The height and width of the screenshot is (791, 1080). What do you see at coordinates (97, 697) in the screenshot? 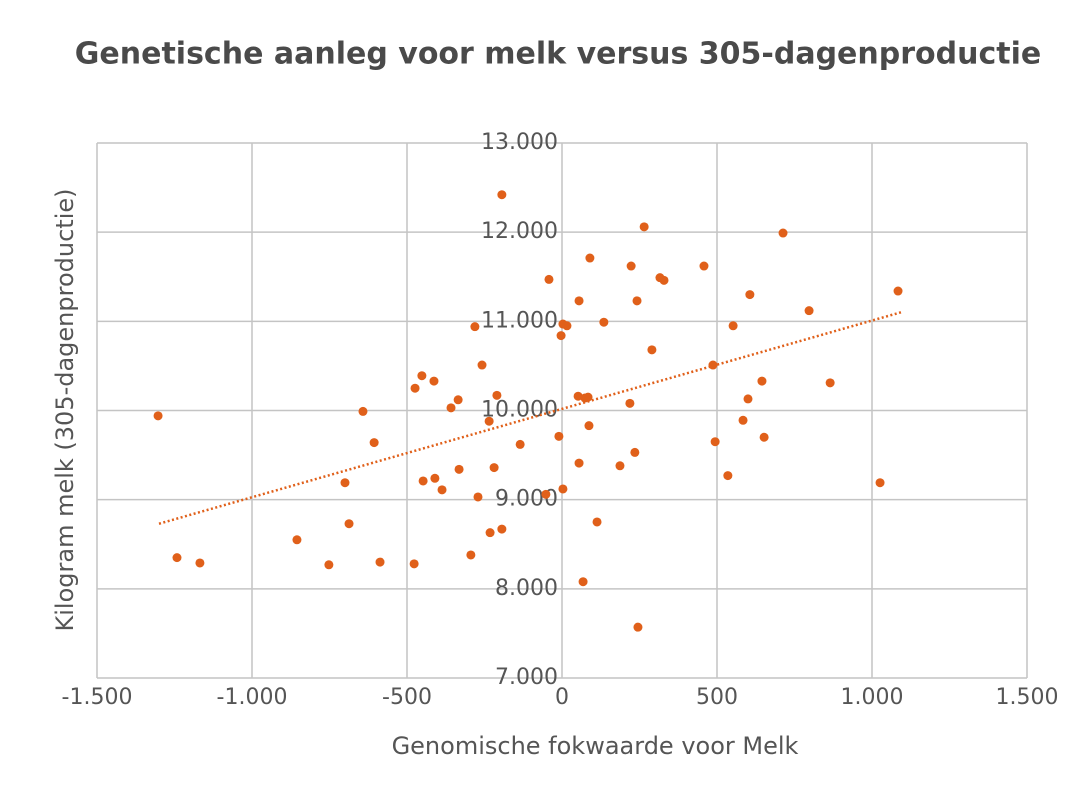
I see `x-tick-label: -1.500` at bounding box center [97, 697].